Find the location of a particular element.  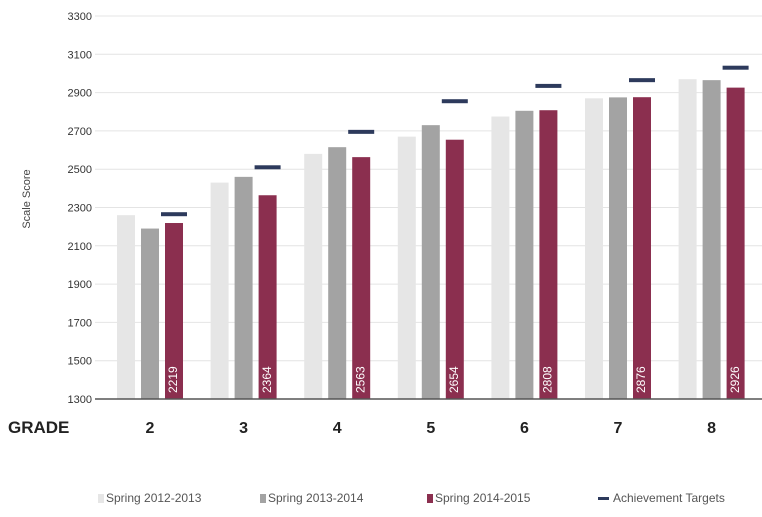

x-tick-label: 5 is located at coordinates (430, 428).